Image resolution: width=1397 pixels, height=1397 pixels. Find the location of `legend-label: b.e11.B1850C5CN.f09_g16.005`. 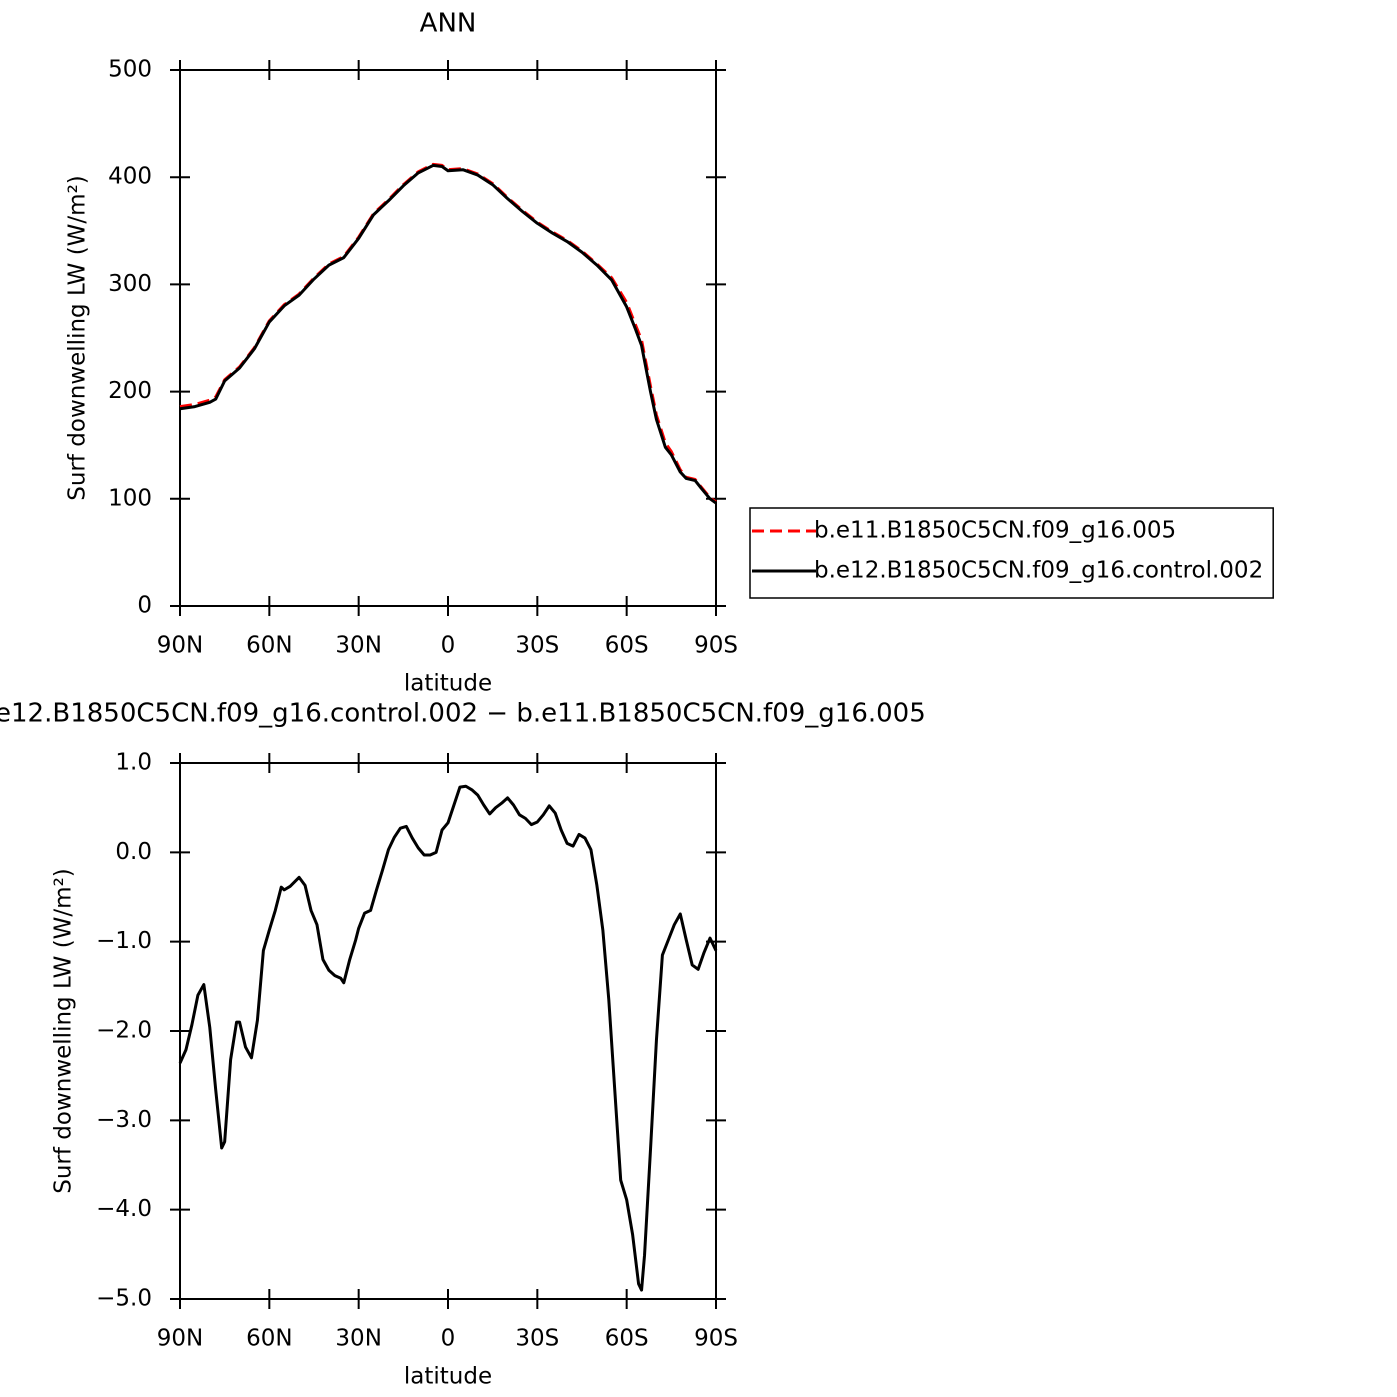

legend-label: b.e11.B1850C5CN.f09_g16.005 is located at coordinates (995, 531).